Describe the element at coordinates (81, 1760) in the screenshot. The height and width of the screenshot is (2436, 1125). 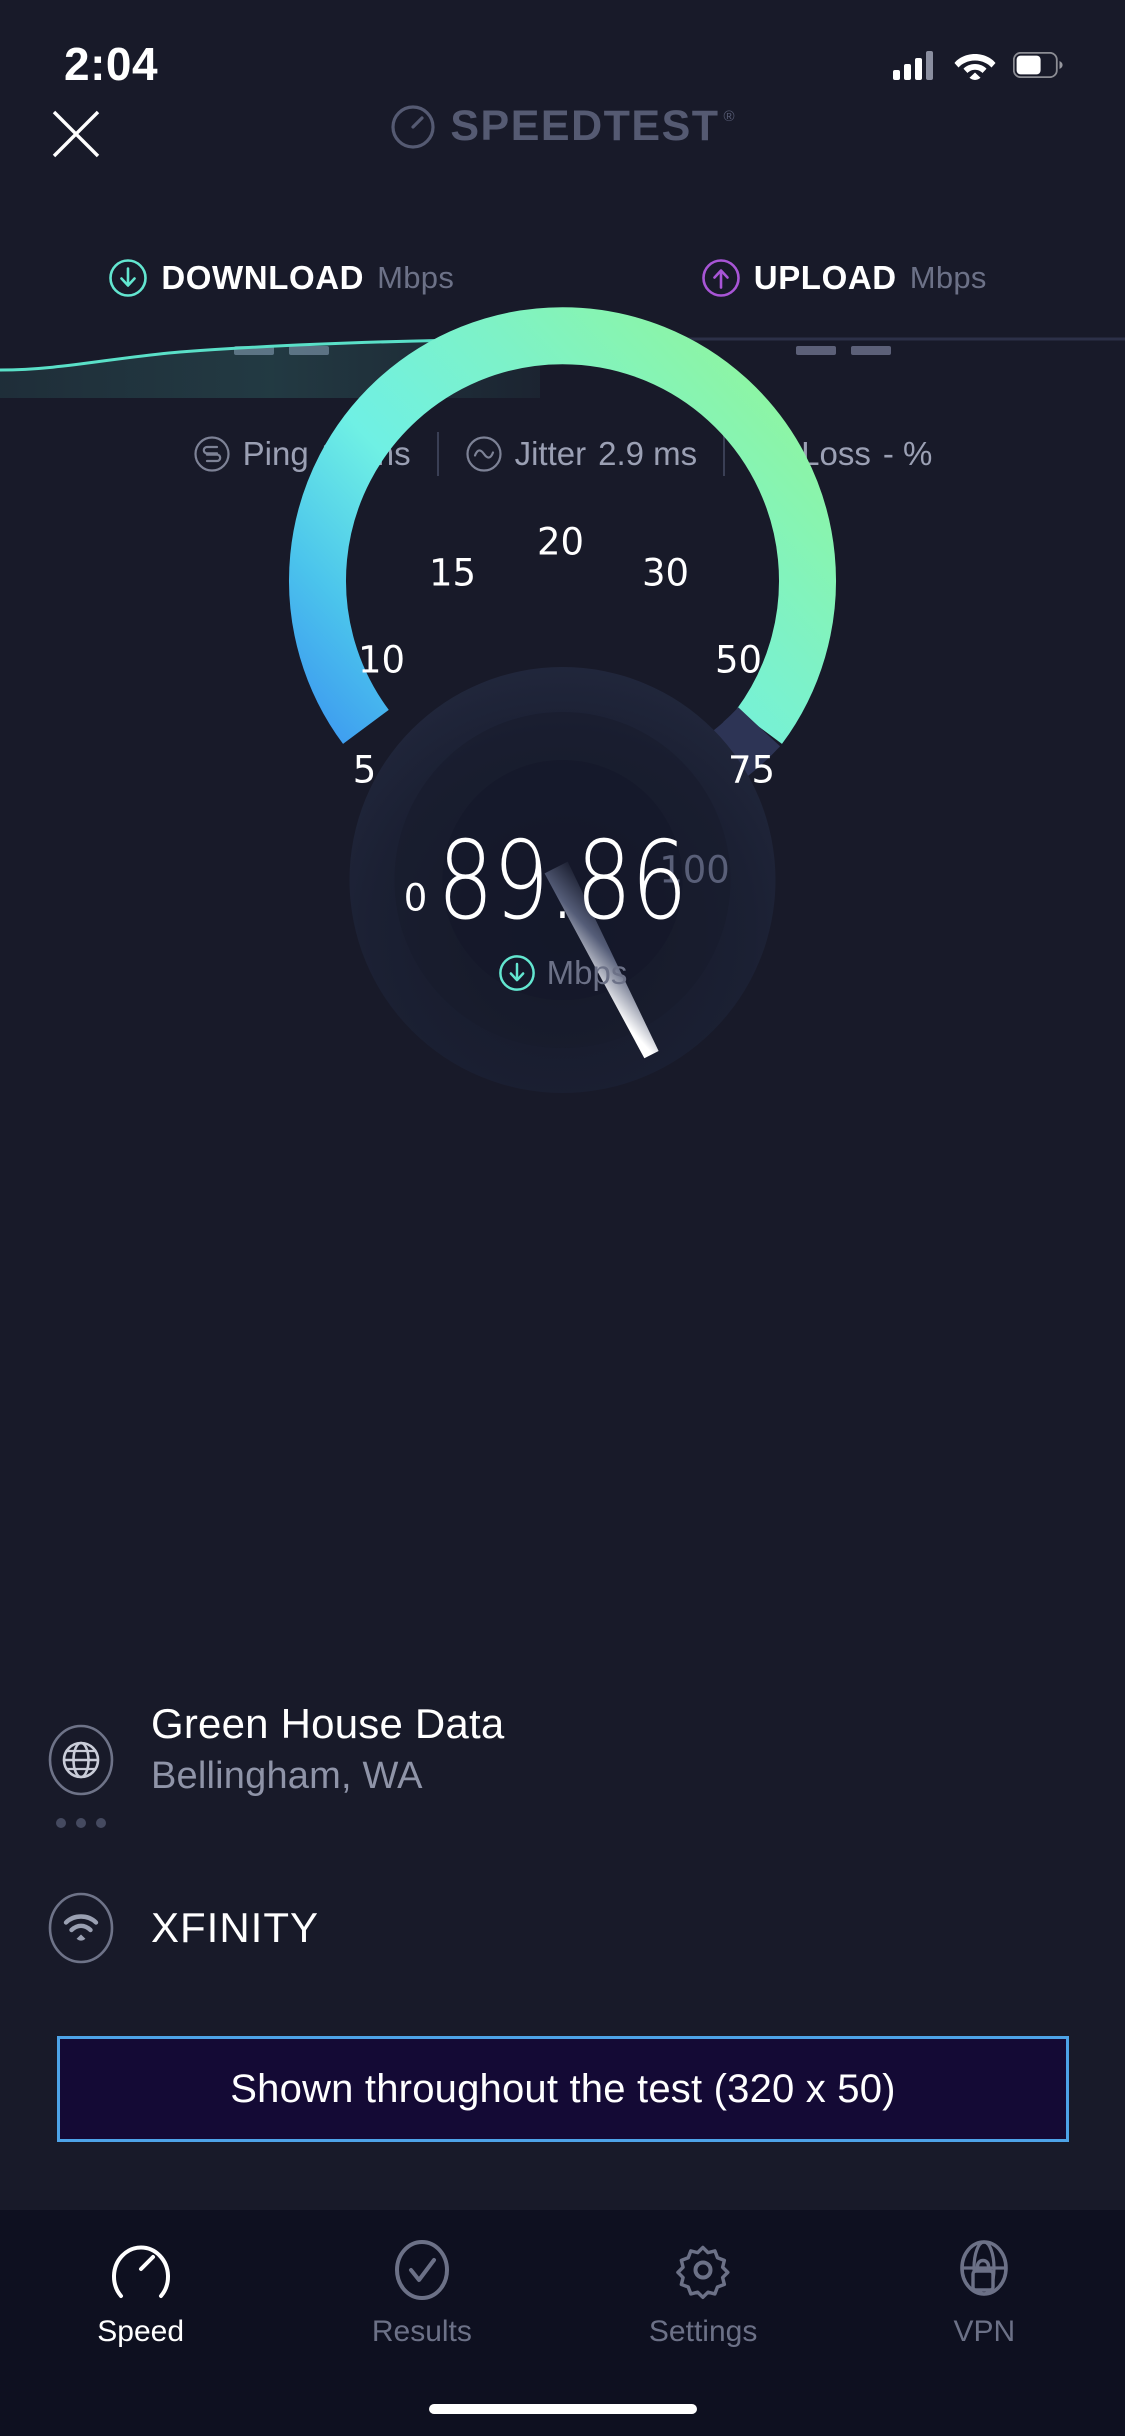
I see `globe-icon` at that location.